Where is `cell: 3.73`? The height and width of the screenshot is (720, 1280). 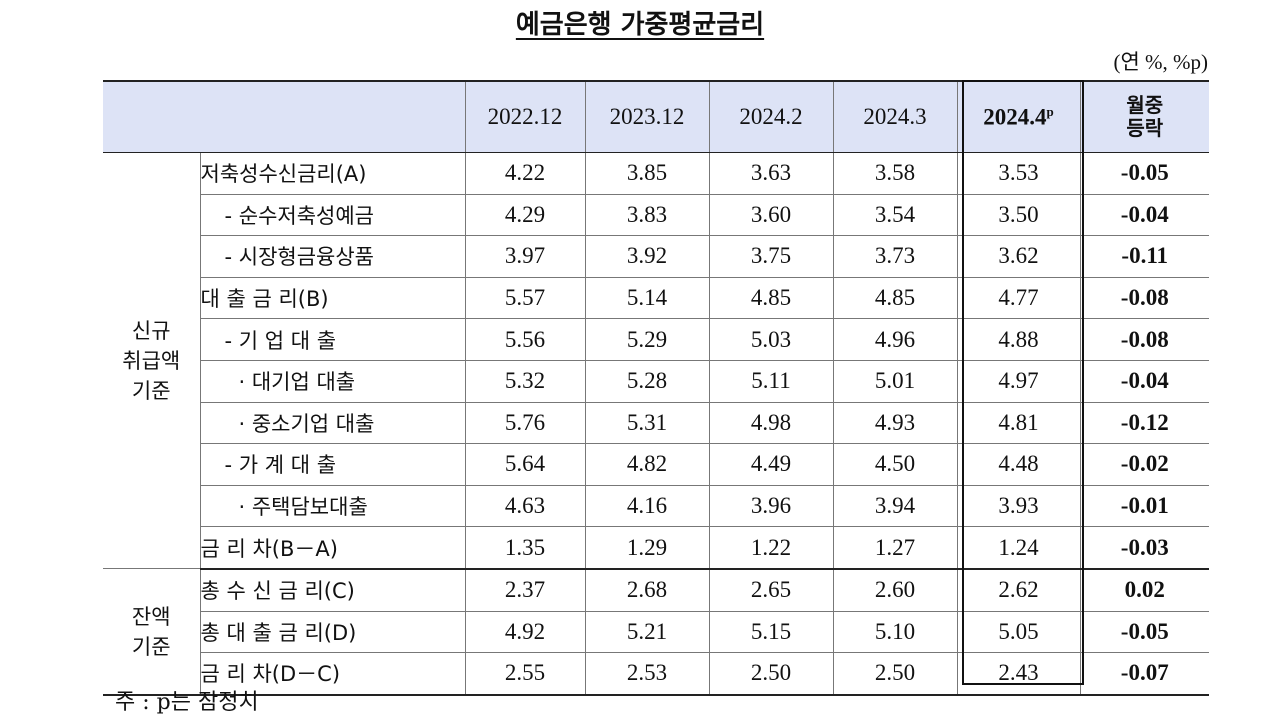
cell: 3.73 is located at coordinates (894, 256).